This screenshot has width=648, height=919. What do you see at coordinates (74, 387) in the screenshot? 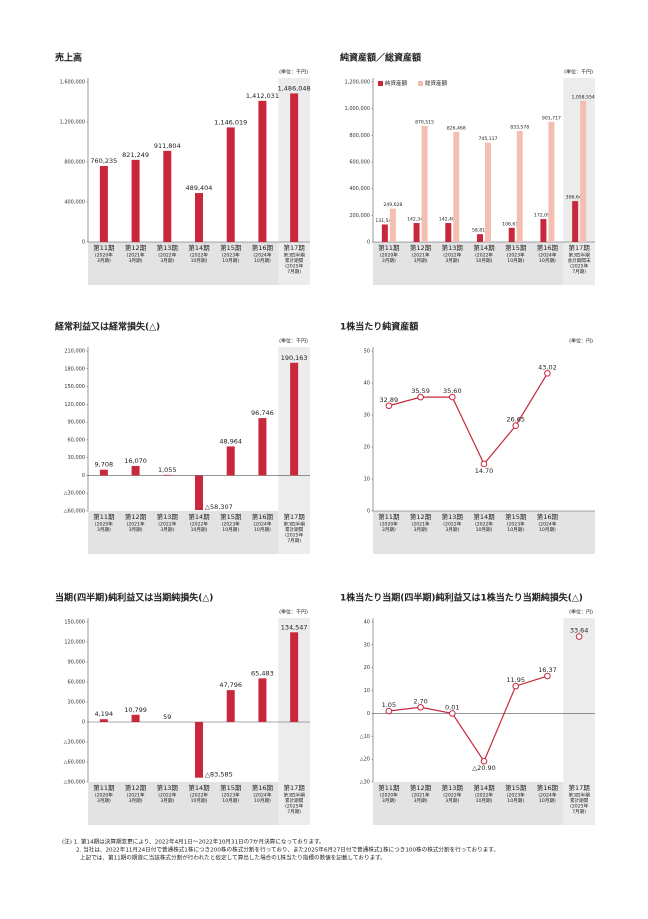
I see `y-tick-label: 150,000` at bounding box center [74, 387].